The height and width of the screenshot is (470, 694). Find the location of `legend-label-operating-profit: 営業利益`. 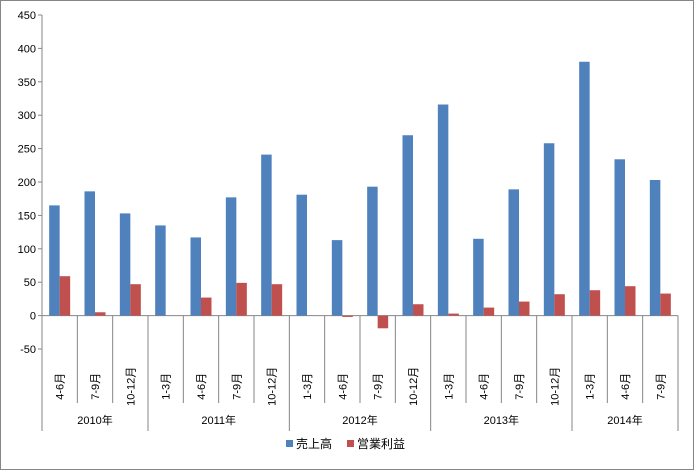

legend-label-operating-profit: 営業利益 is located at coordinates (381, 444).